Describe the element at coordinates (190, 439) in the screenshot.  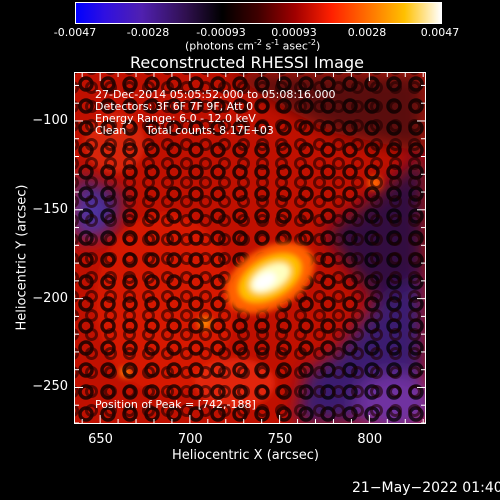
I see `x-tick-label: 700` at that location.